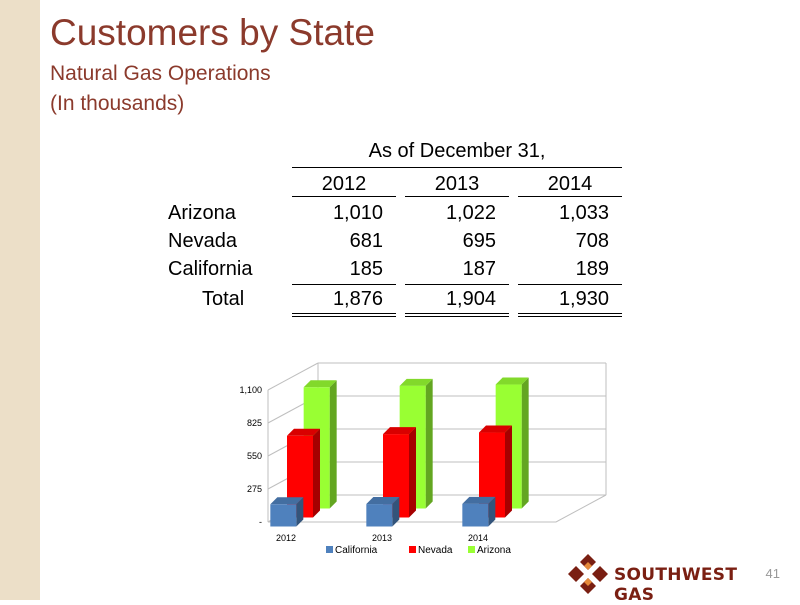 The height and width of the screenshot is (605, 800). I want to click on cell-california-2013: 187, so click(479, 269).